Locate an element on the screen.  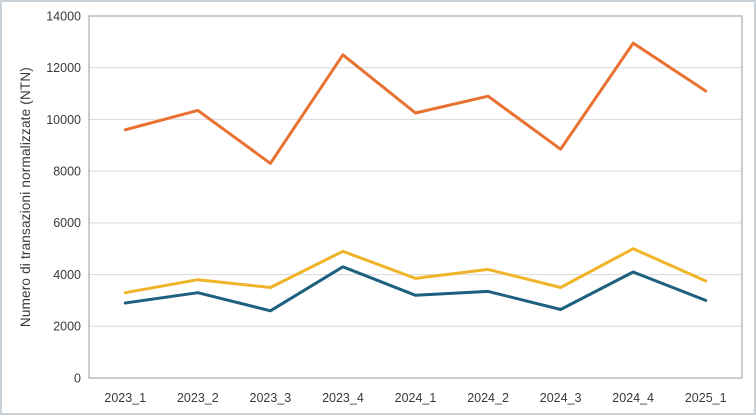
x-tick-label: 2024_2 is located at coordinates (488, 398).